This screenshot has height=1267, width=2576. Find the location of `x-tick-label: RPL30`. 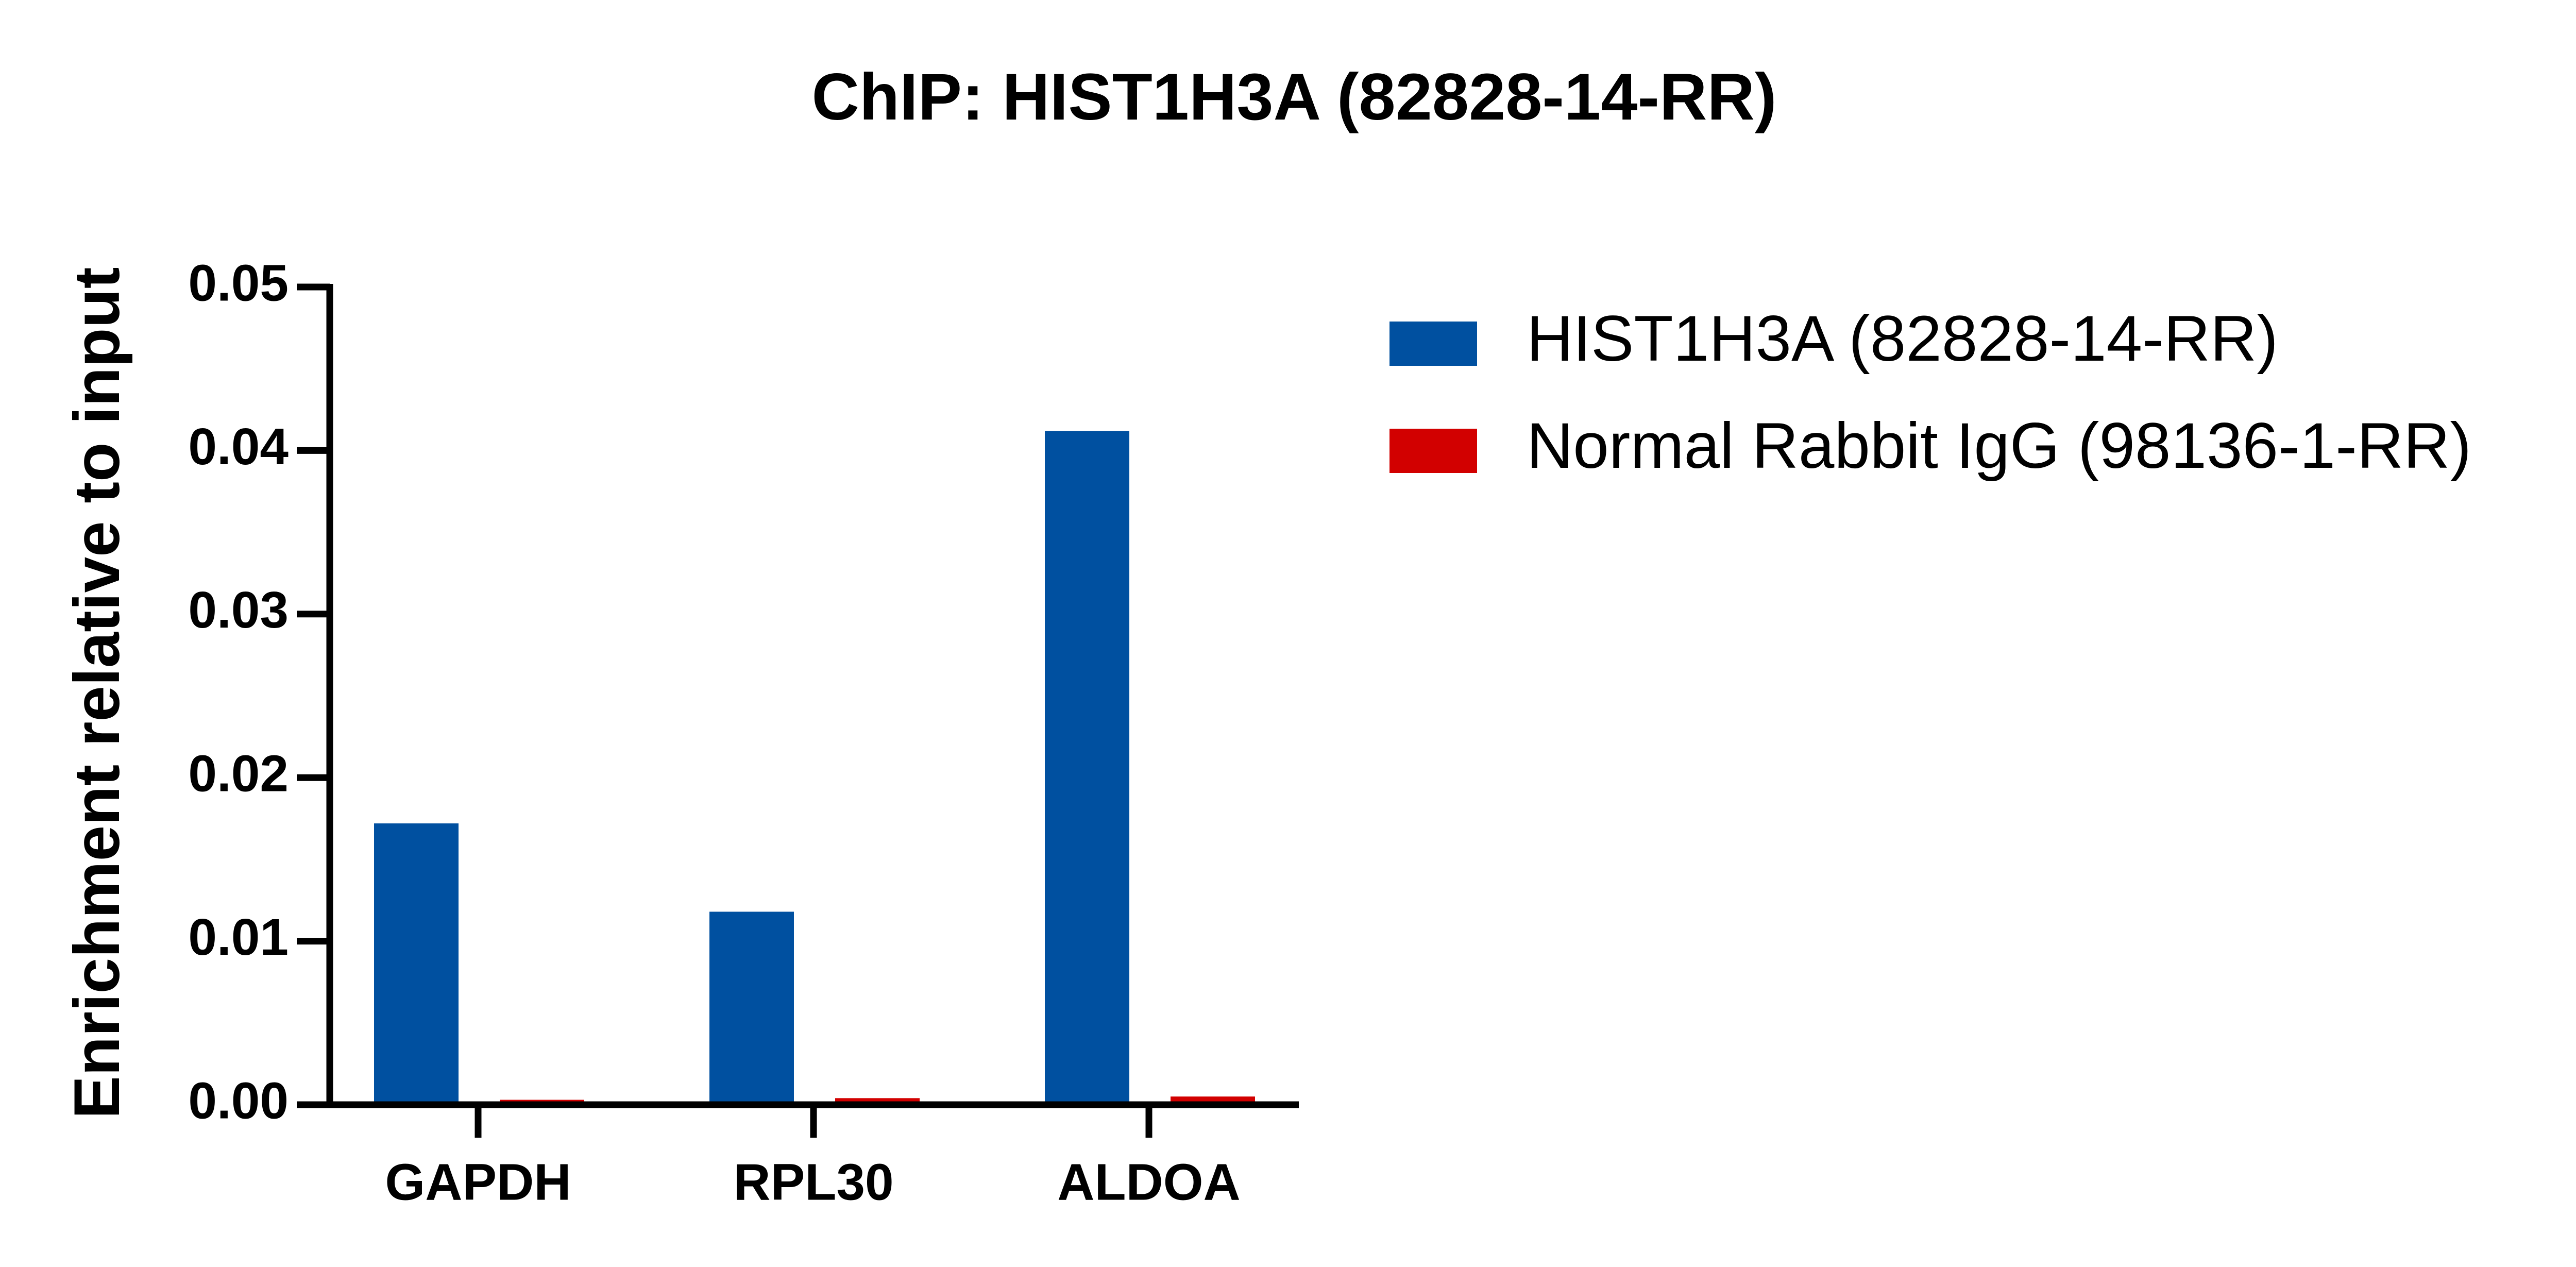

x-tick-label: RPL30 is located at coordinates (813, 1182).